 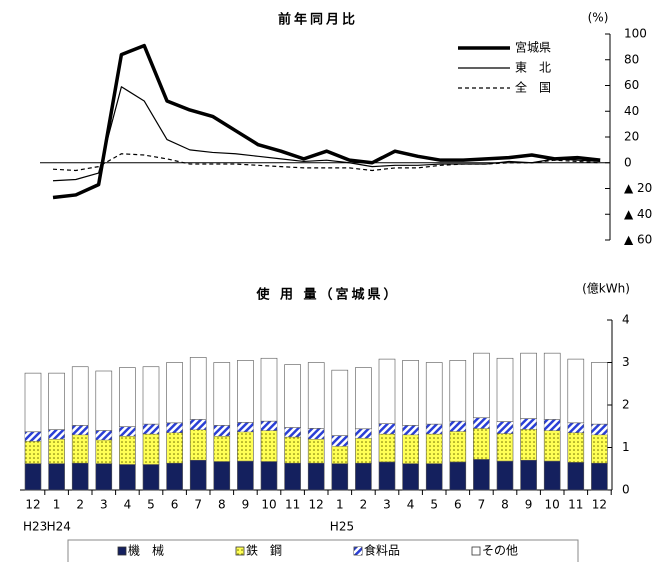 I want to click on legend-label: 全 国, so click(x=533, y=87).